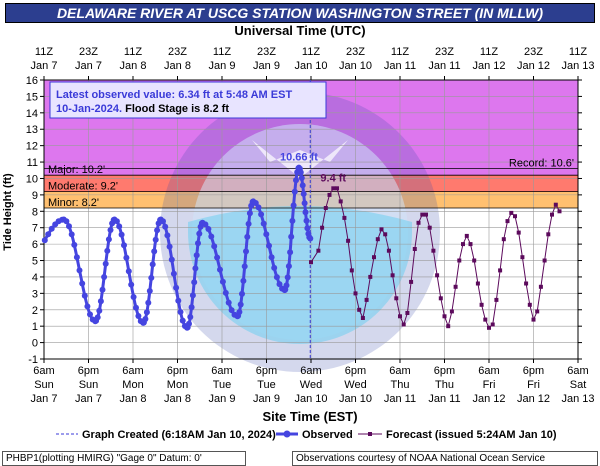 The image size is (600, 466). I want to click on top-axis-title: Universal Time (UTC), so click(299, 30).